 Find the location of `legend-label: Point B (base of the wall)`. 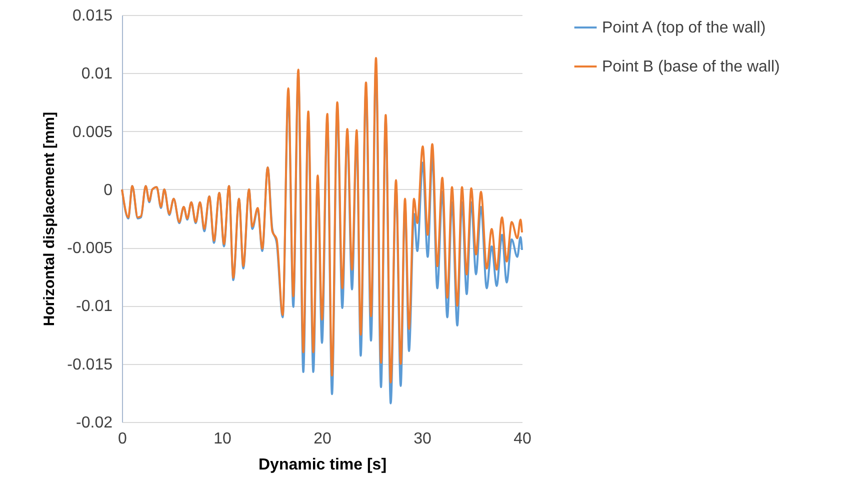

legend-label: Point B (base of the wall) is located at coordinates (691, 67).